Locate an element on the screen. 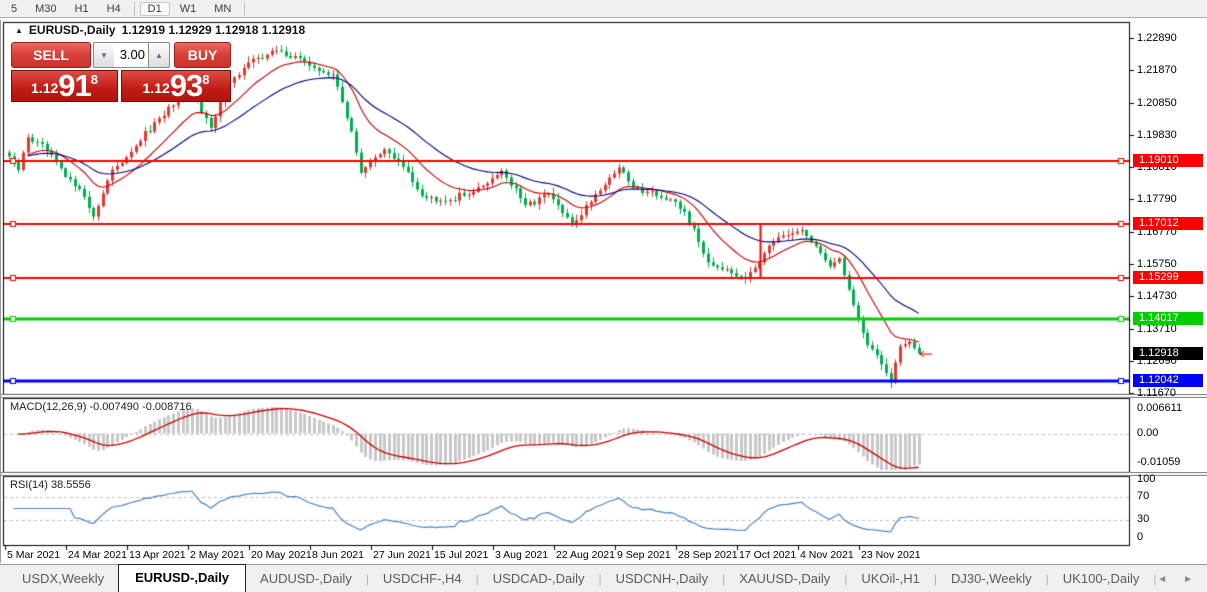 Image resolution: width=1207 pixels, height=592 pixels. chart-tab-usdcnh-daily: USDCNH-,Daily is located at coordinates (662, 578).